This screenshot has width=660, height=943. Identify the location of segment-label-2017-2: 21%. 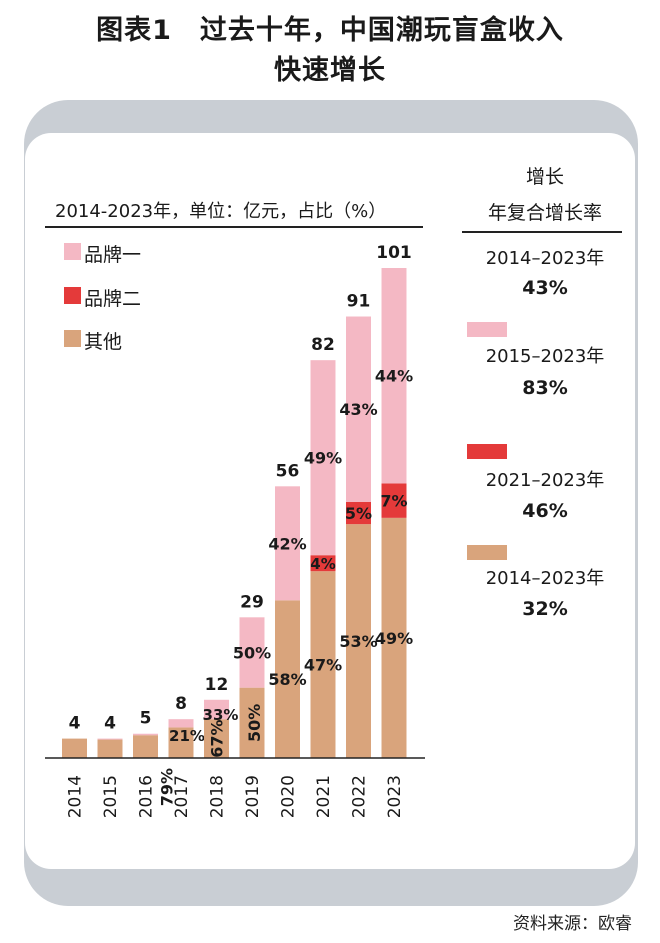
(187, 736).